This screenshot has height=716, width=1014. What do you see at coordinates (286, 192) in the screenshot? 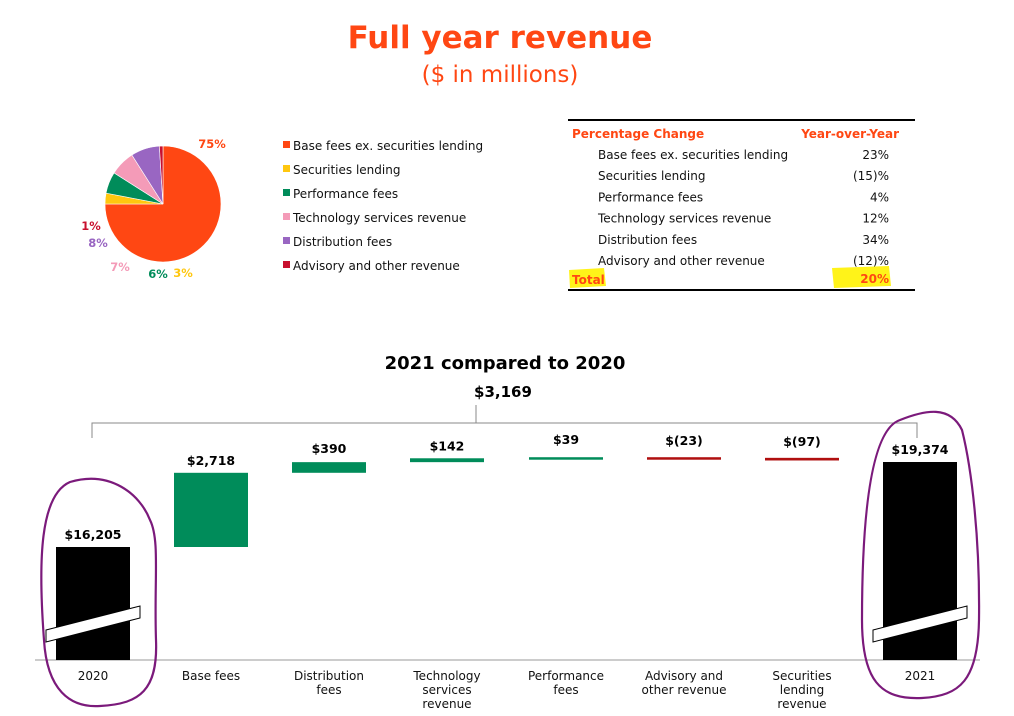
I see `legend-swatch-performance-fees` at bounding box center [286, 192].